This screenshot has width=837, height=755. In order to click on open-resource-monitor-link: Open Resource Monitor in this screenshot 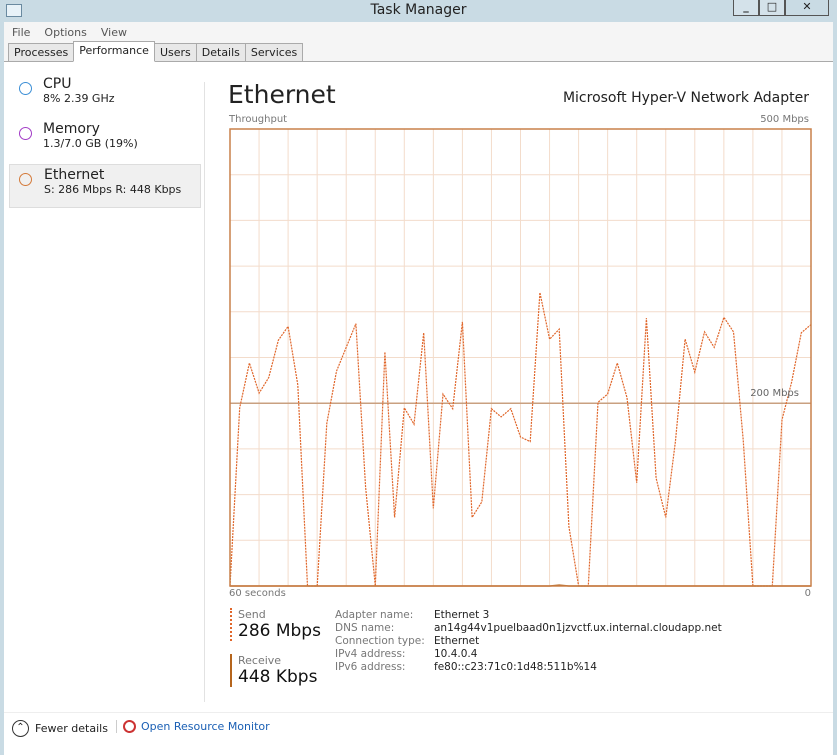, I will do `click(193, 726)`.